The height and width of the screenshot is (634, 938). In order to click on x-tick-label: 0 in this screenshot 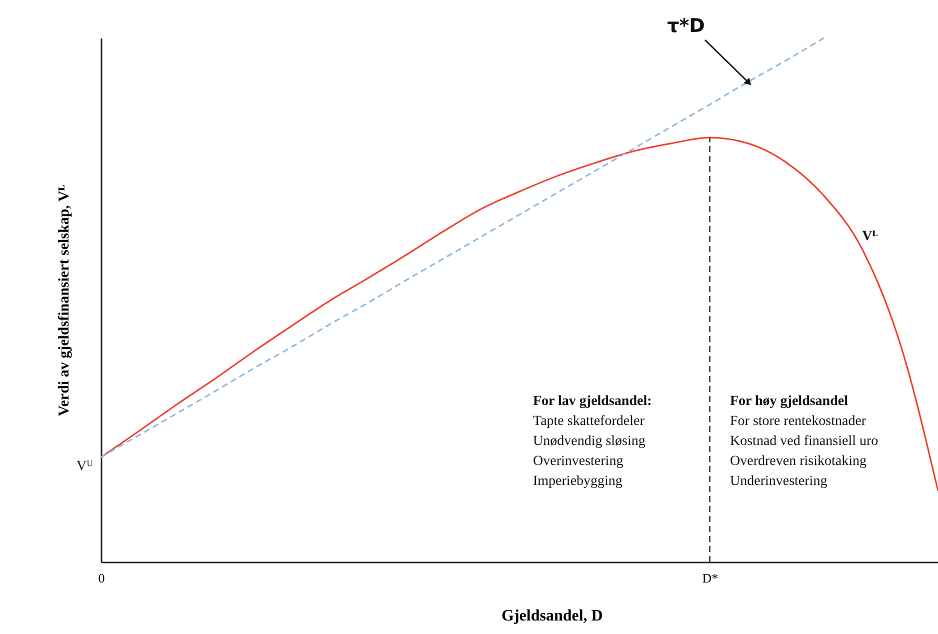, I will do `click(101, 578)`.